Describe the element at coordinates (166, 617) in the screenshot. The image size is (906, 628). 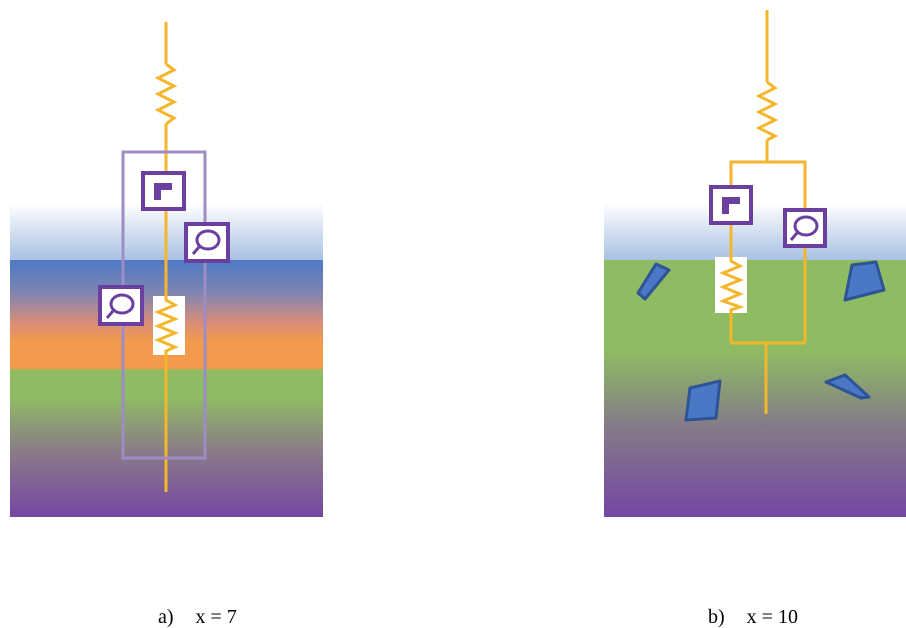
I see `panel-a-caption-label: a)` at that location.